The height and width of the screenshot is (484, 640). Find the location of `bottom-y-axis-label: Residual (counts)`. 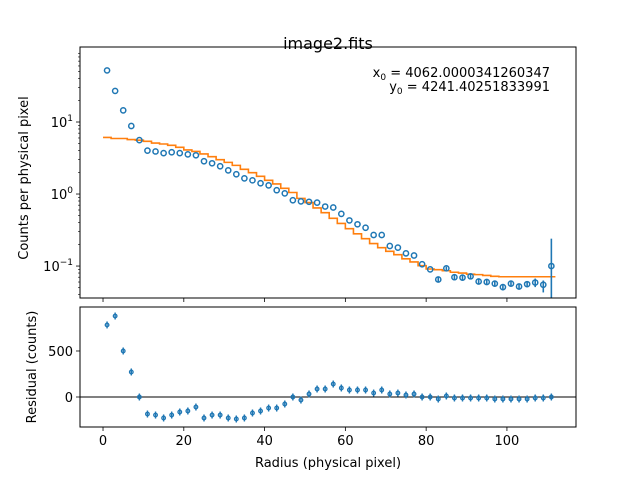

bottom-y-axis-label: Residual (counts) is located at coordinates (32, 367).